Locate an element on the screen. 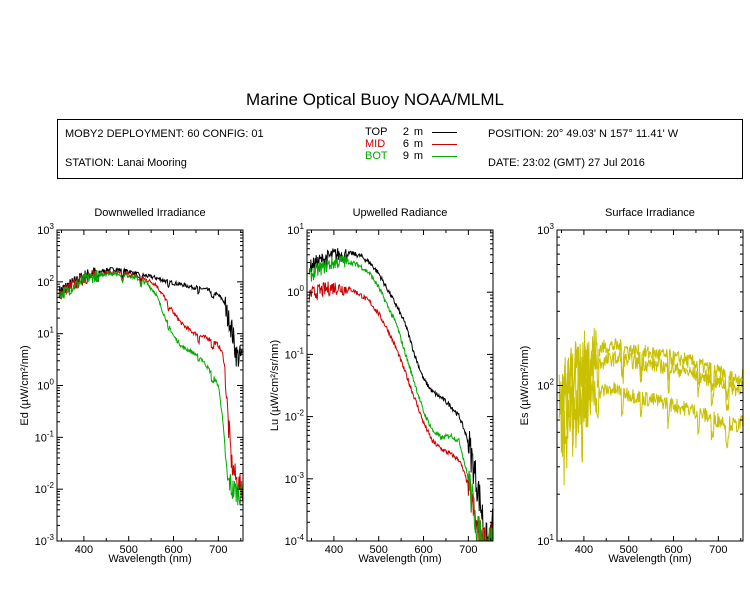 Image resolution: width=750 pixels, height=600 pixels. y-axis-label: Ed (µW/cm²/nm) is located at coordinates (25, 385).